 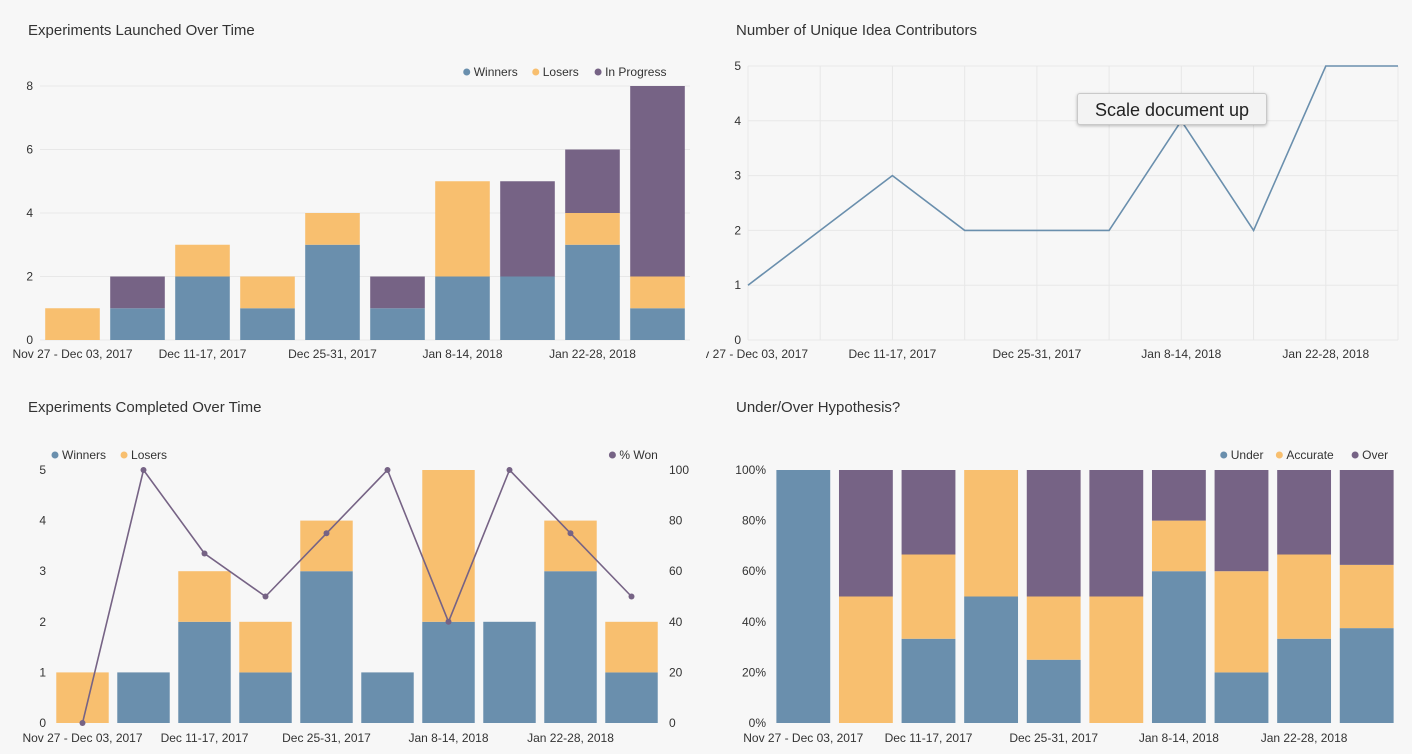 What do you see at coordinates (818, 407) in the screenshot?
I see `chart-title: Under/Over Hypothesis?` at bounding box center [818, 407].